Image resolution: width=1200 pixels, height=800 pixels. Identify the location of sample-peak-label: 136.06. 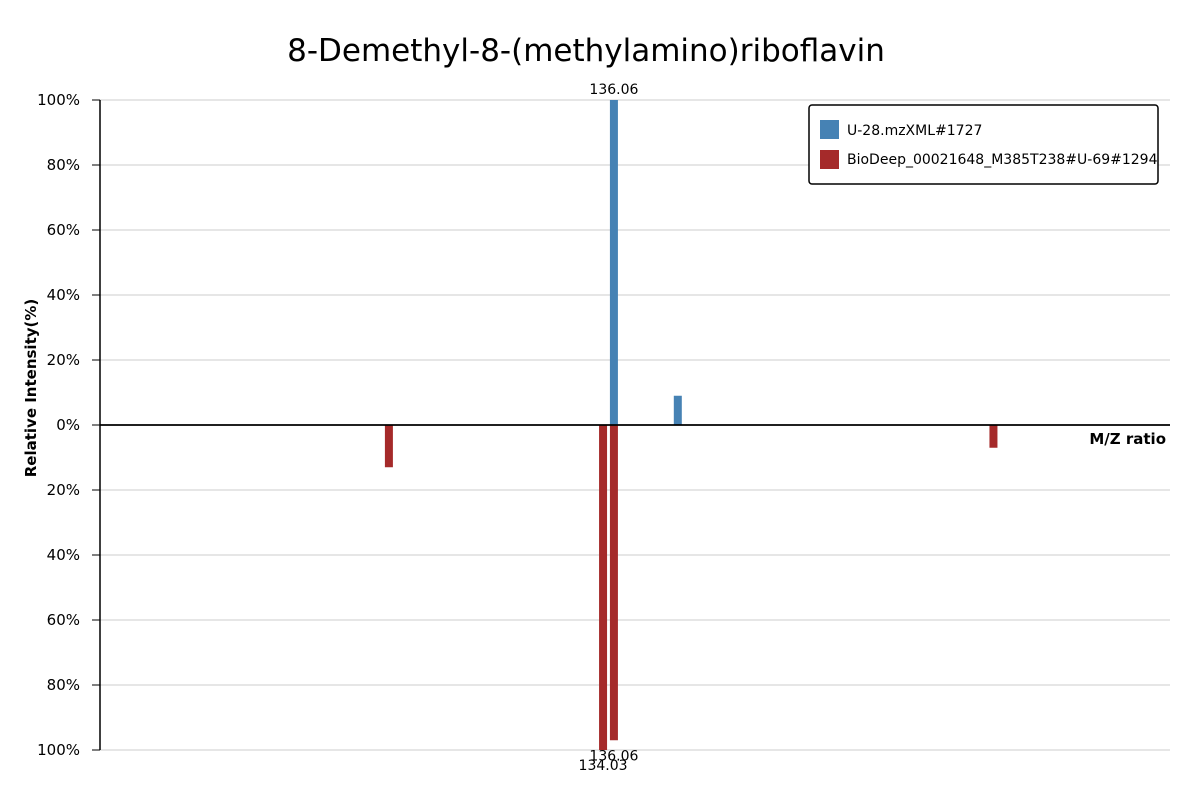
(613, 90).